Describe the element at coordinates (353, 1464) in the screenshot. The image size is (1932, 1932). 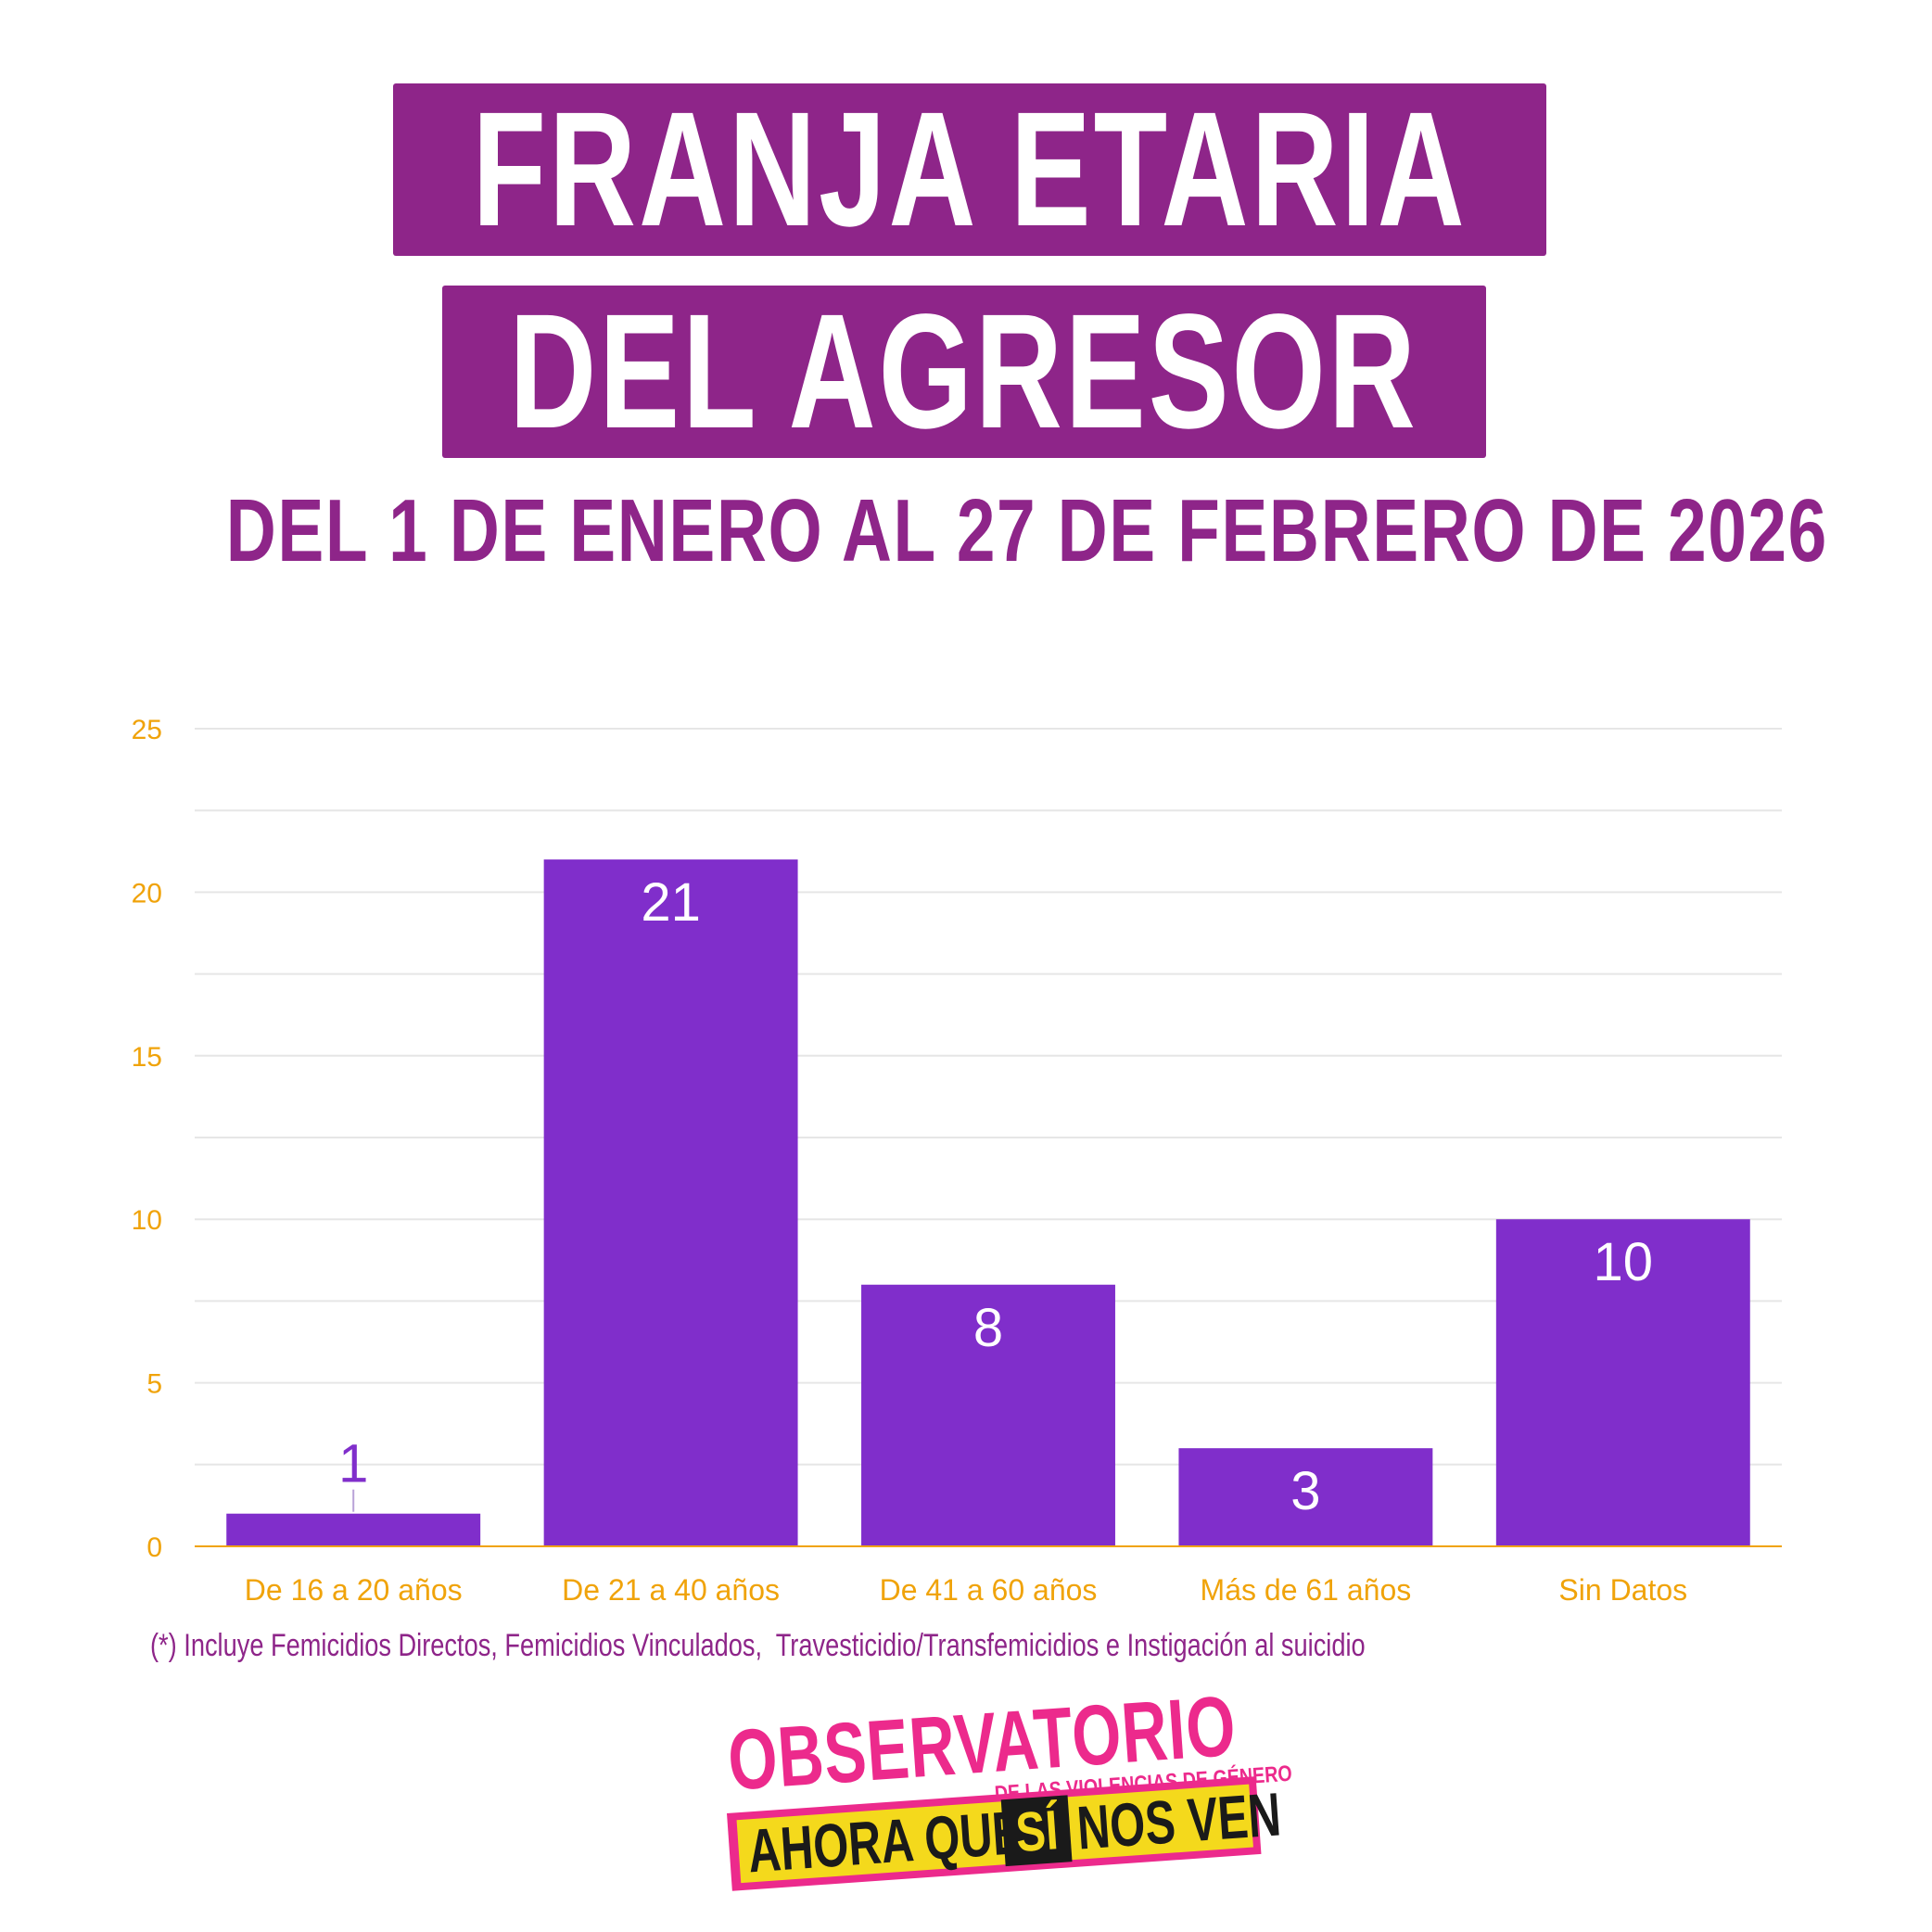
I see `data-label: 1` at that location.